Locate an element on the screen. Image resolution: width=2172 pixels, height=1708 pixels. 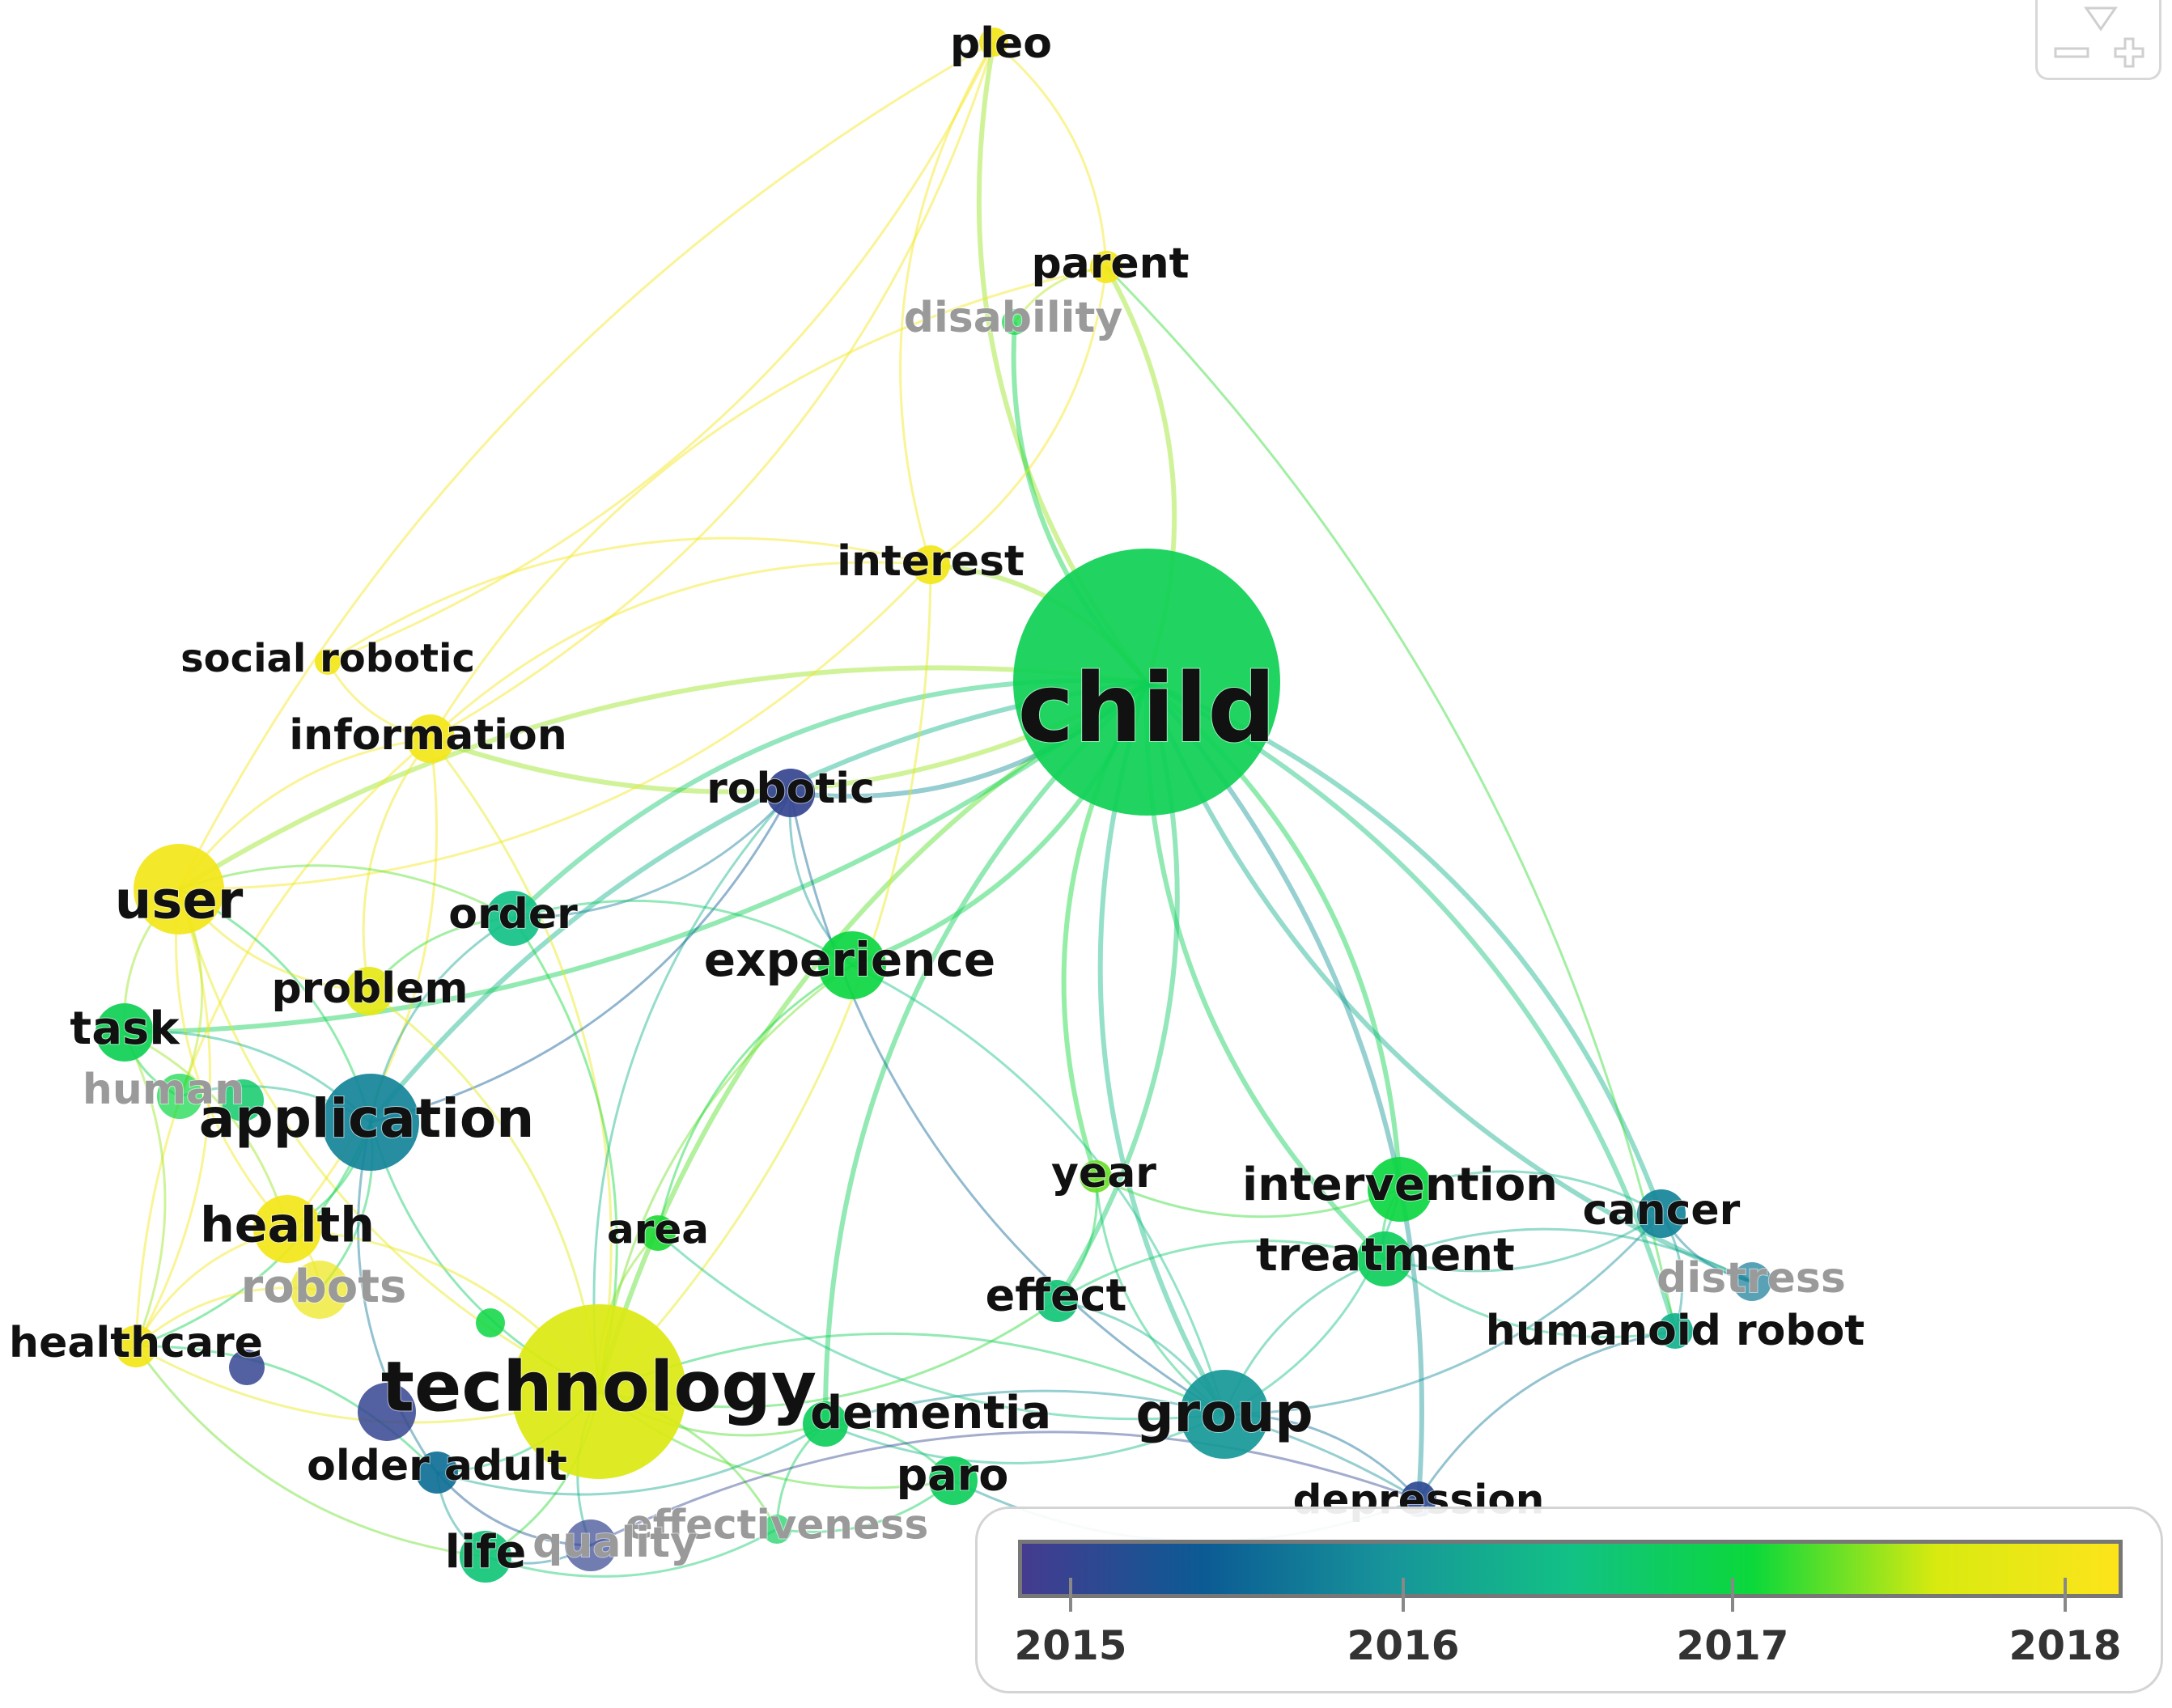
legend-tick-label: 2018 is located at coordinates (2065, 1645).